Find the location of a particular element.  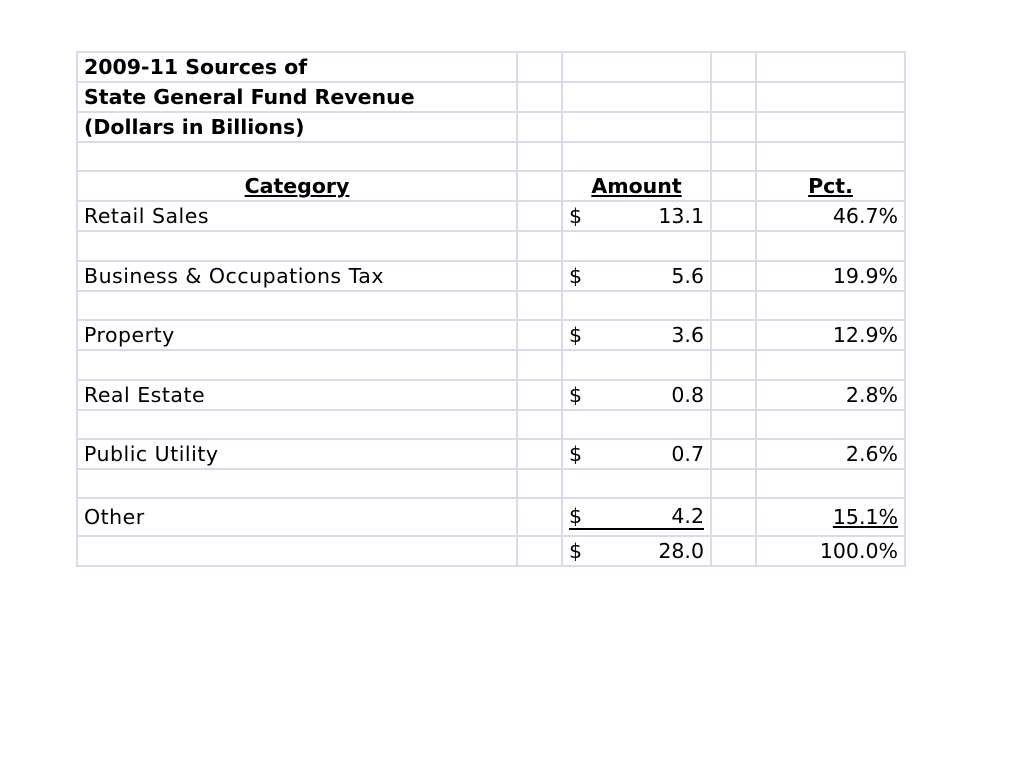

pct-cell: 15.1% is located at coordinates (830, 517).